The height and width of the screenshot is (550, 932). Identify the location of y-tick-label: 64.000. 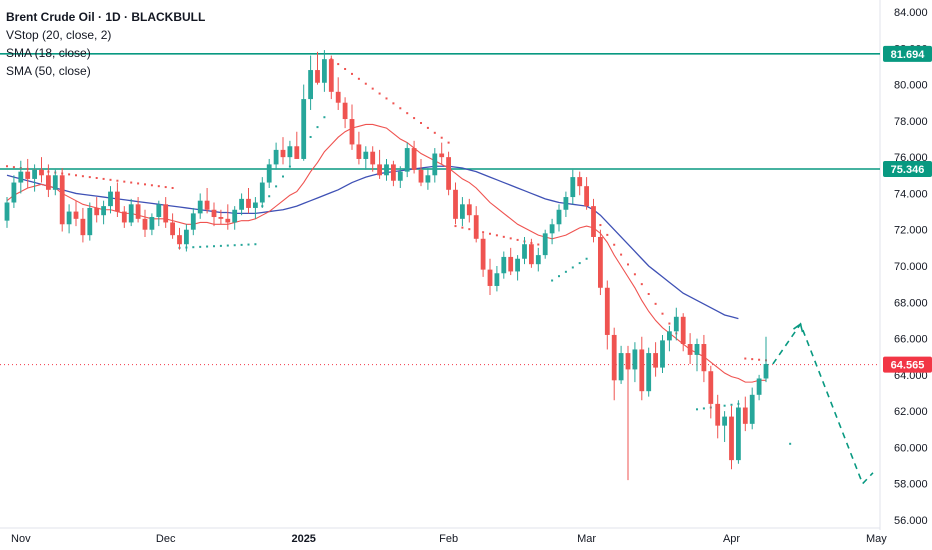
(911, 376).